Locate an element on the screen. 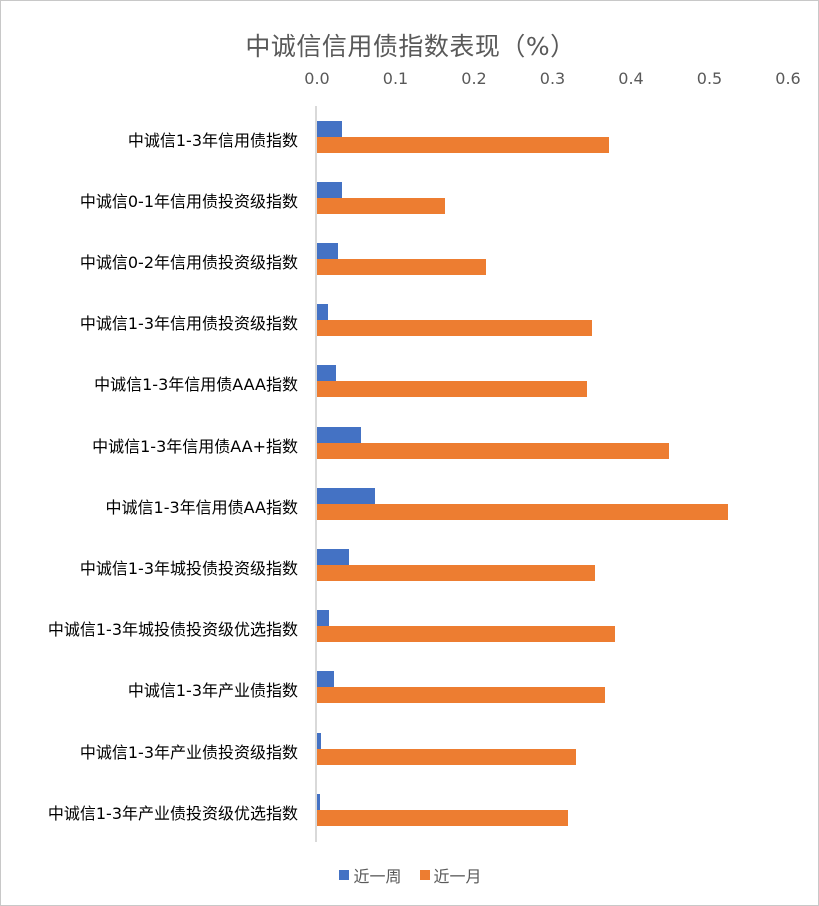 The width and height of the screenshot is (819, 906). category-label: 中诚信1-3年信用债指数 is located at coordinates (212, 140).